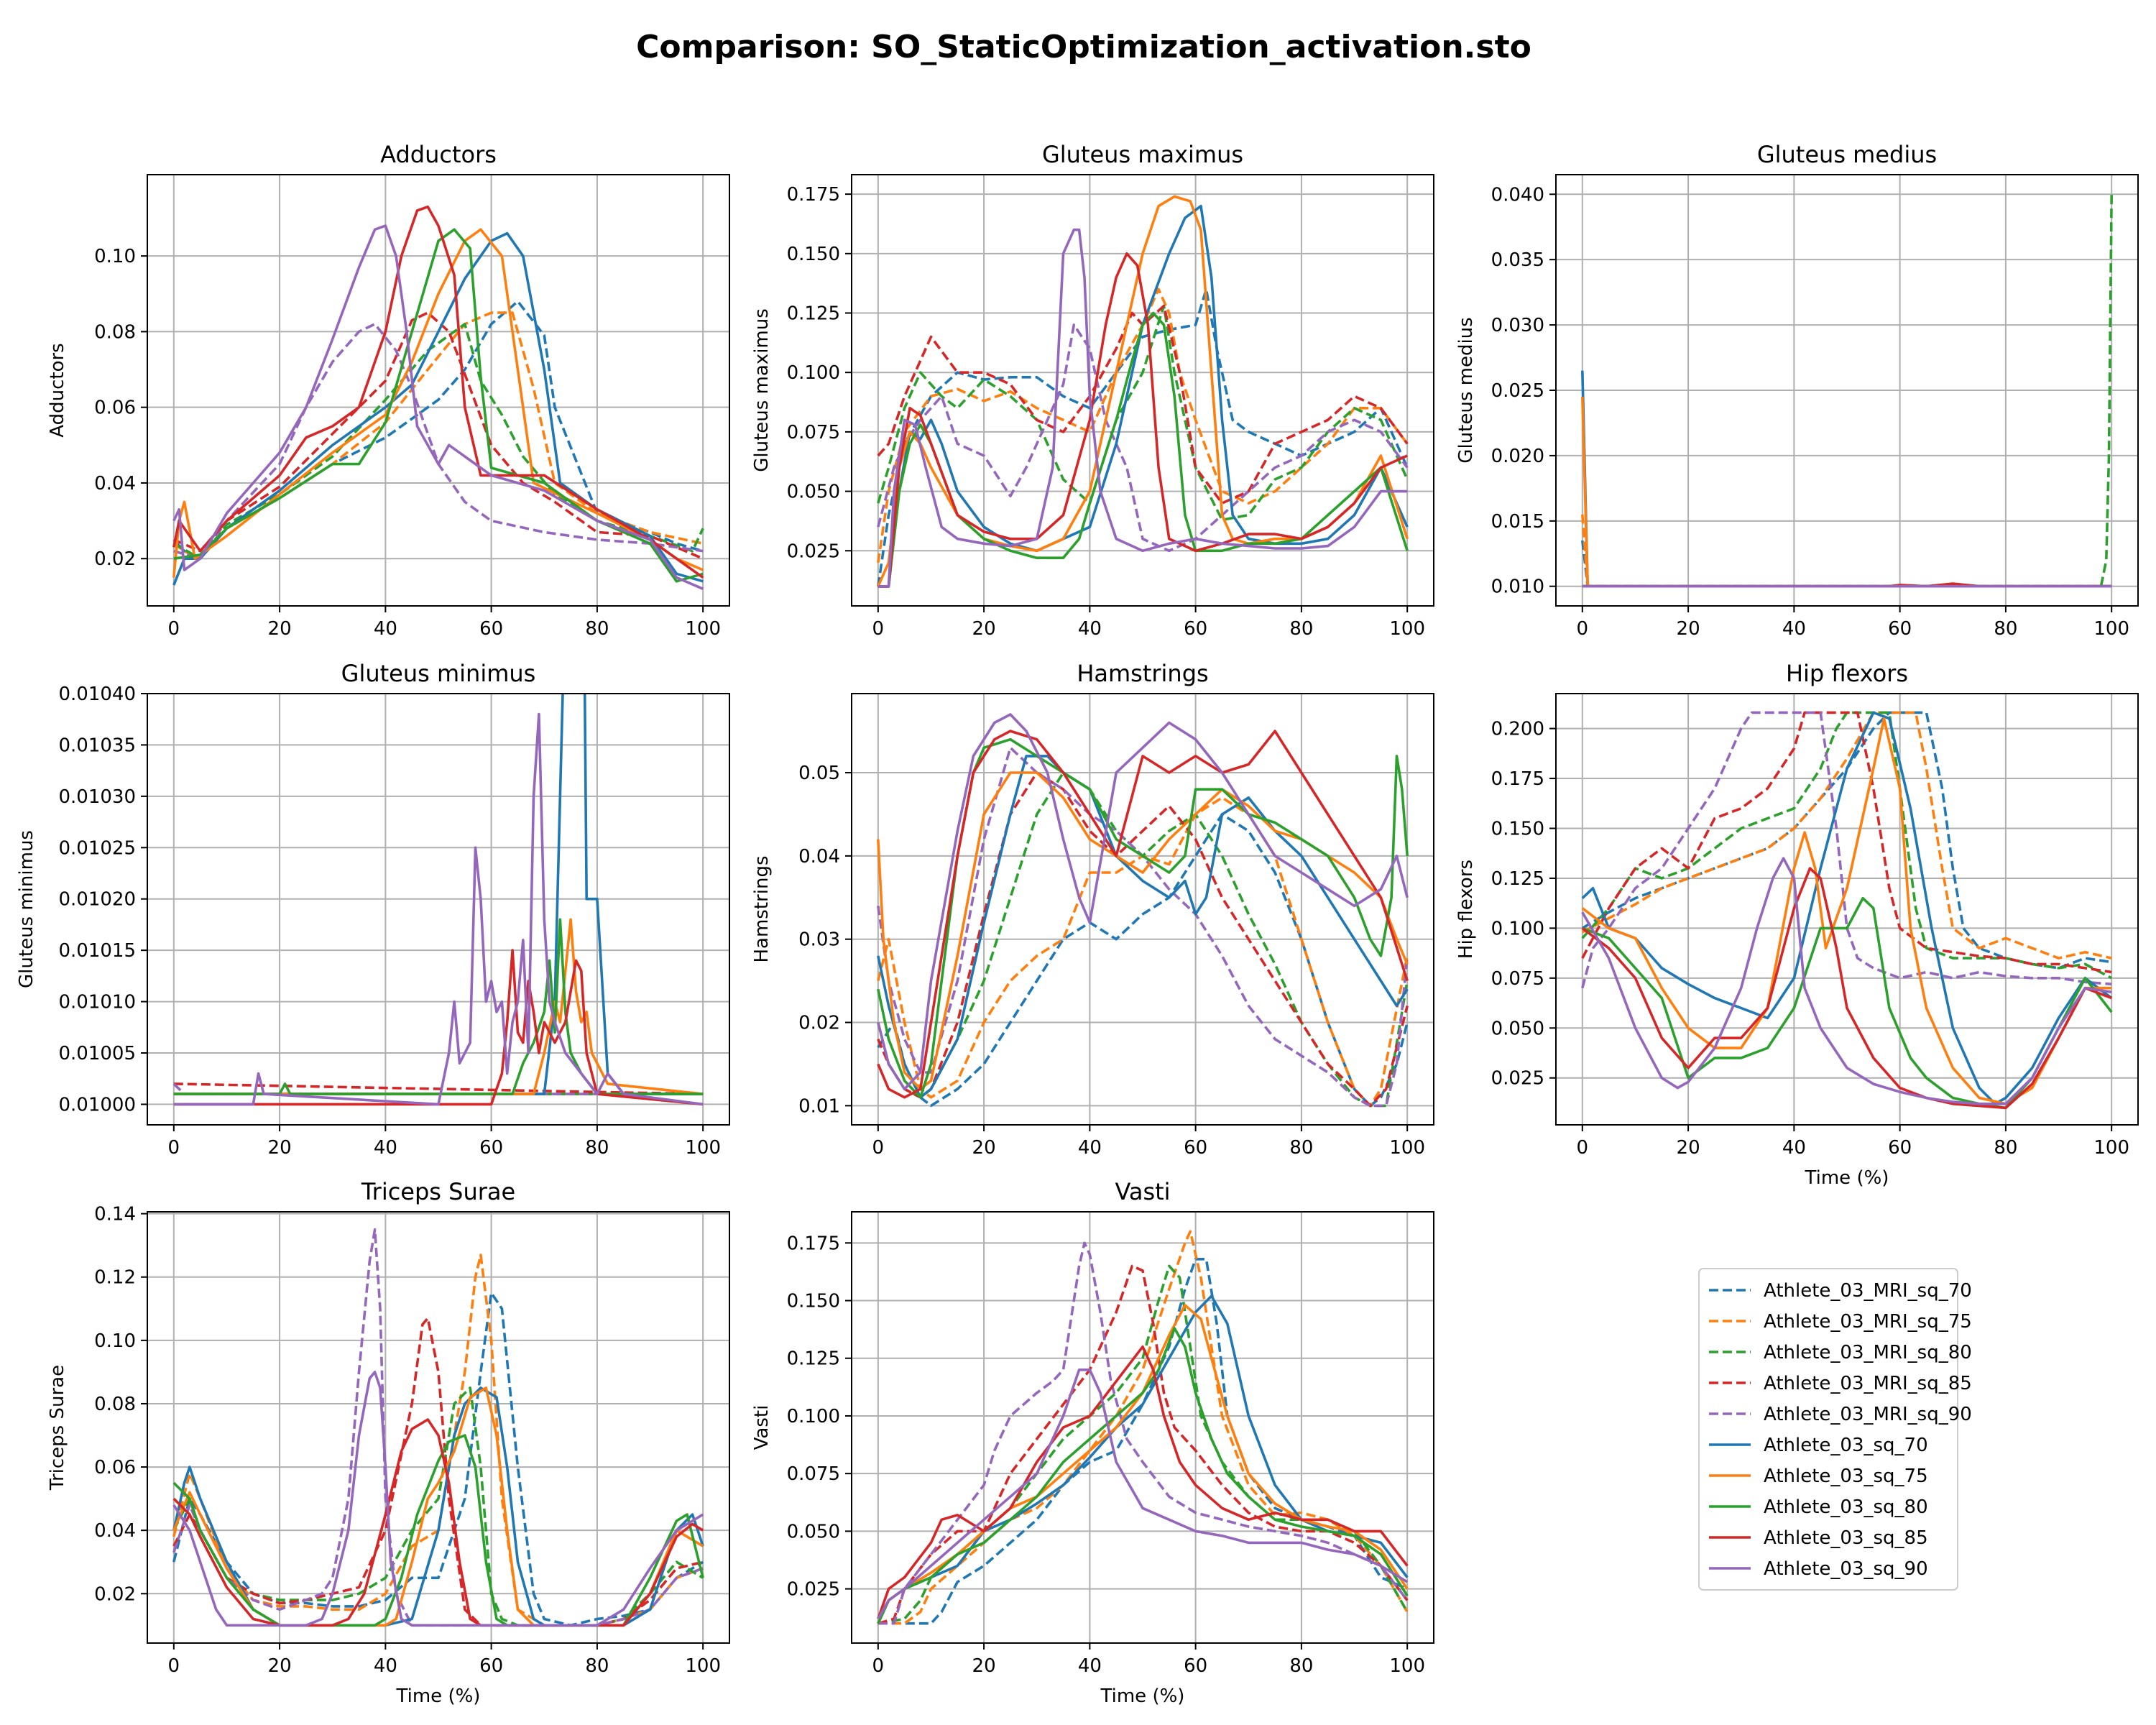 This screenshot has width=2156, height=1725. What do you see at coordinates (97, 745) in the screenshot?
I see `y-tick-label: 0.01035` at bounding box center [97, 745].